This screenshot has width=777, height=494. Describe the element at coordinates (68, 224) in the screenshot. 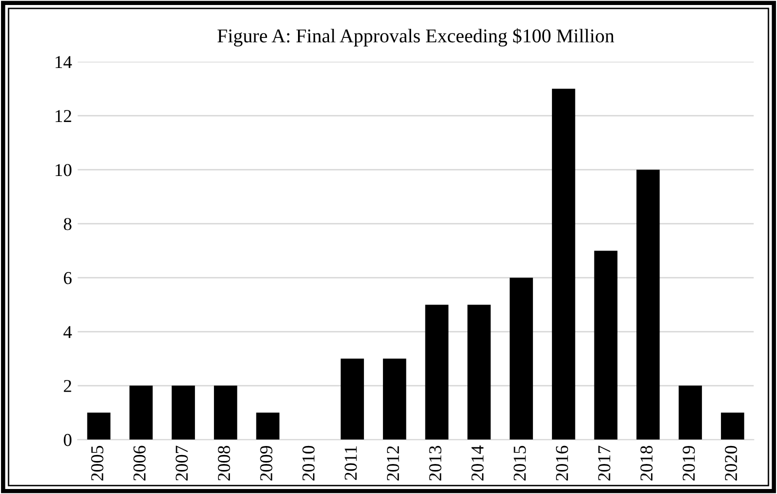

I see `y-tick-label: 8` at that location.